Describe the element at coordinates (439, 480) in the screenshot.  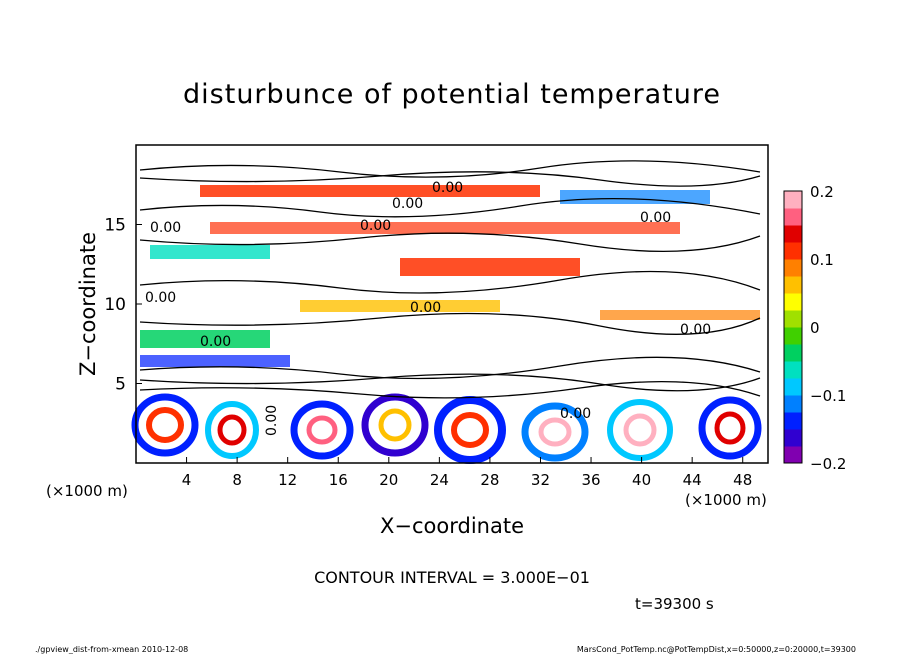
I see `x-tick-label: 24` at that location.